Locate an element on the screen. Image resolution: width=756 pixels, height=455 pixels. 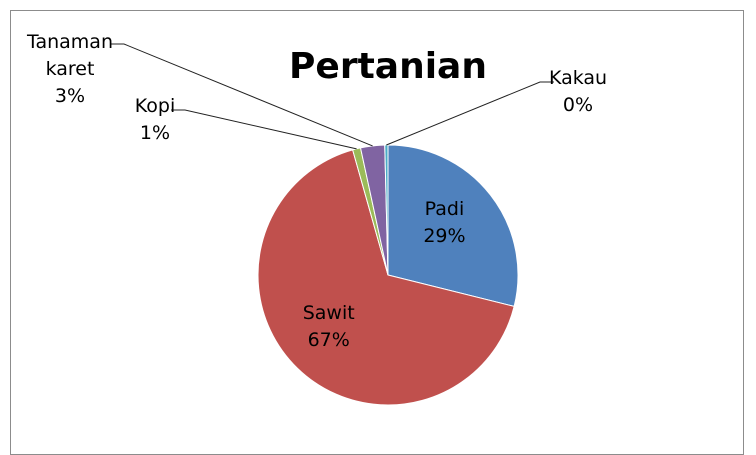
data-label-kakau: Kakau 0% is located at coordinates (578, 91).